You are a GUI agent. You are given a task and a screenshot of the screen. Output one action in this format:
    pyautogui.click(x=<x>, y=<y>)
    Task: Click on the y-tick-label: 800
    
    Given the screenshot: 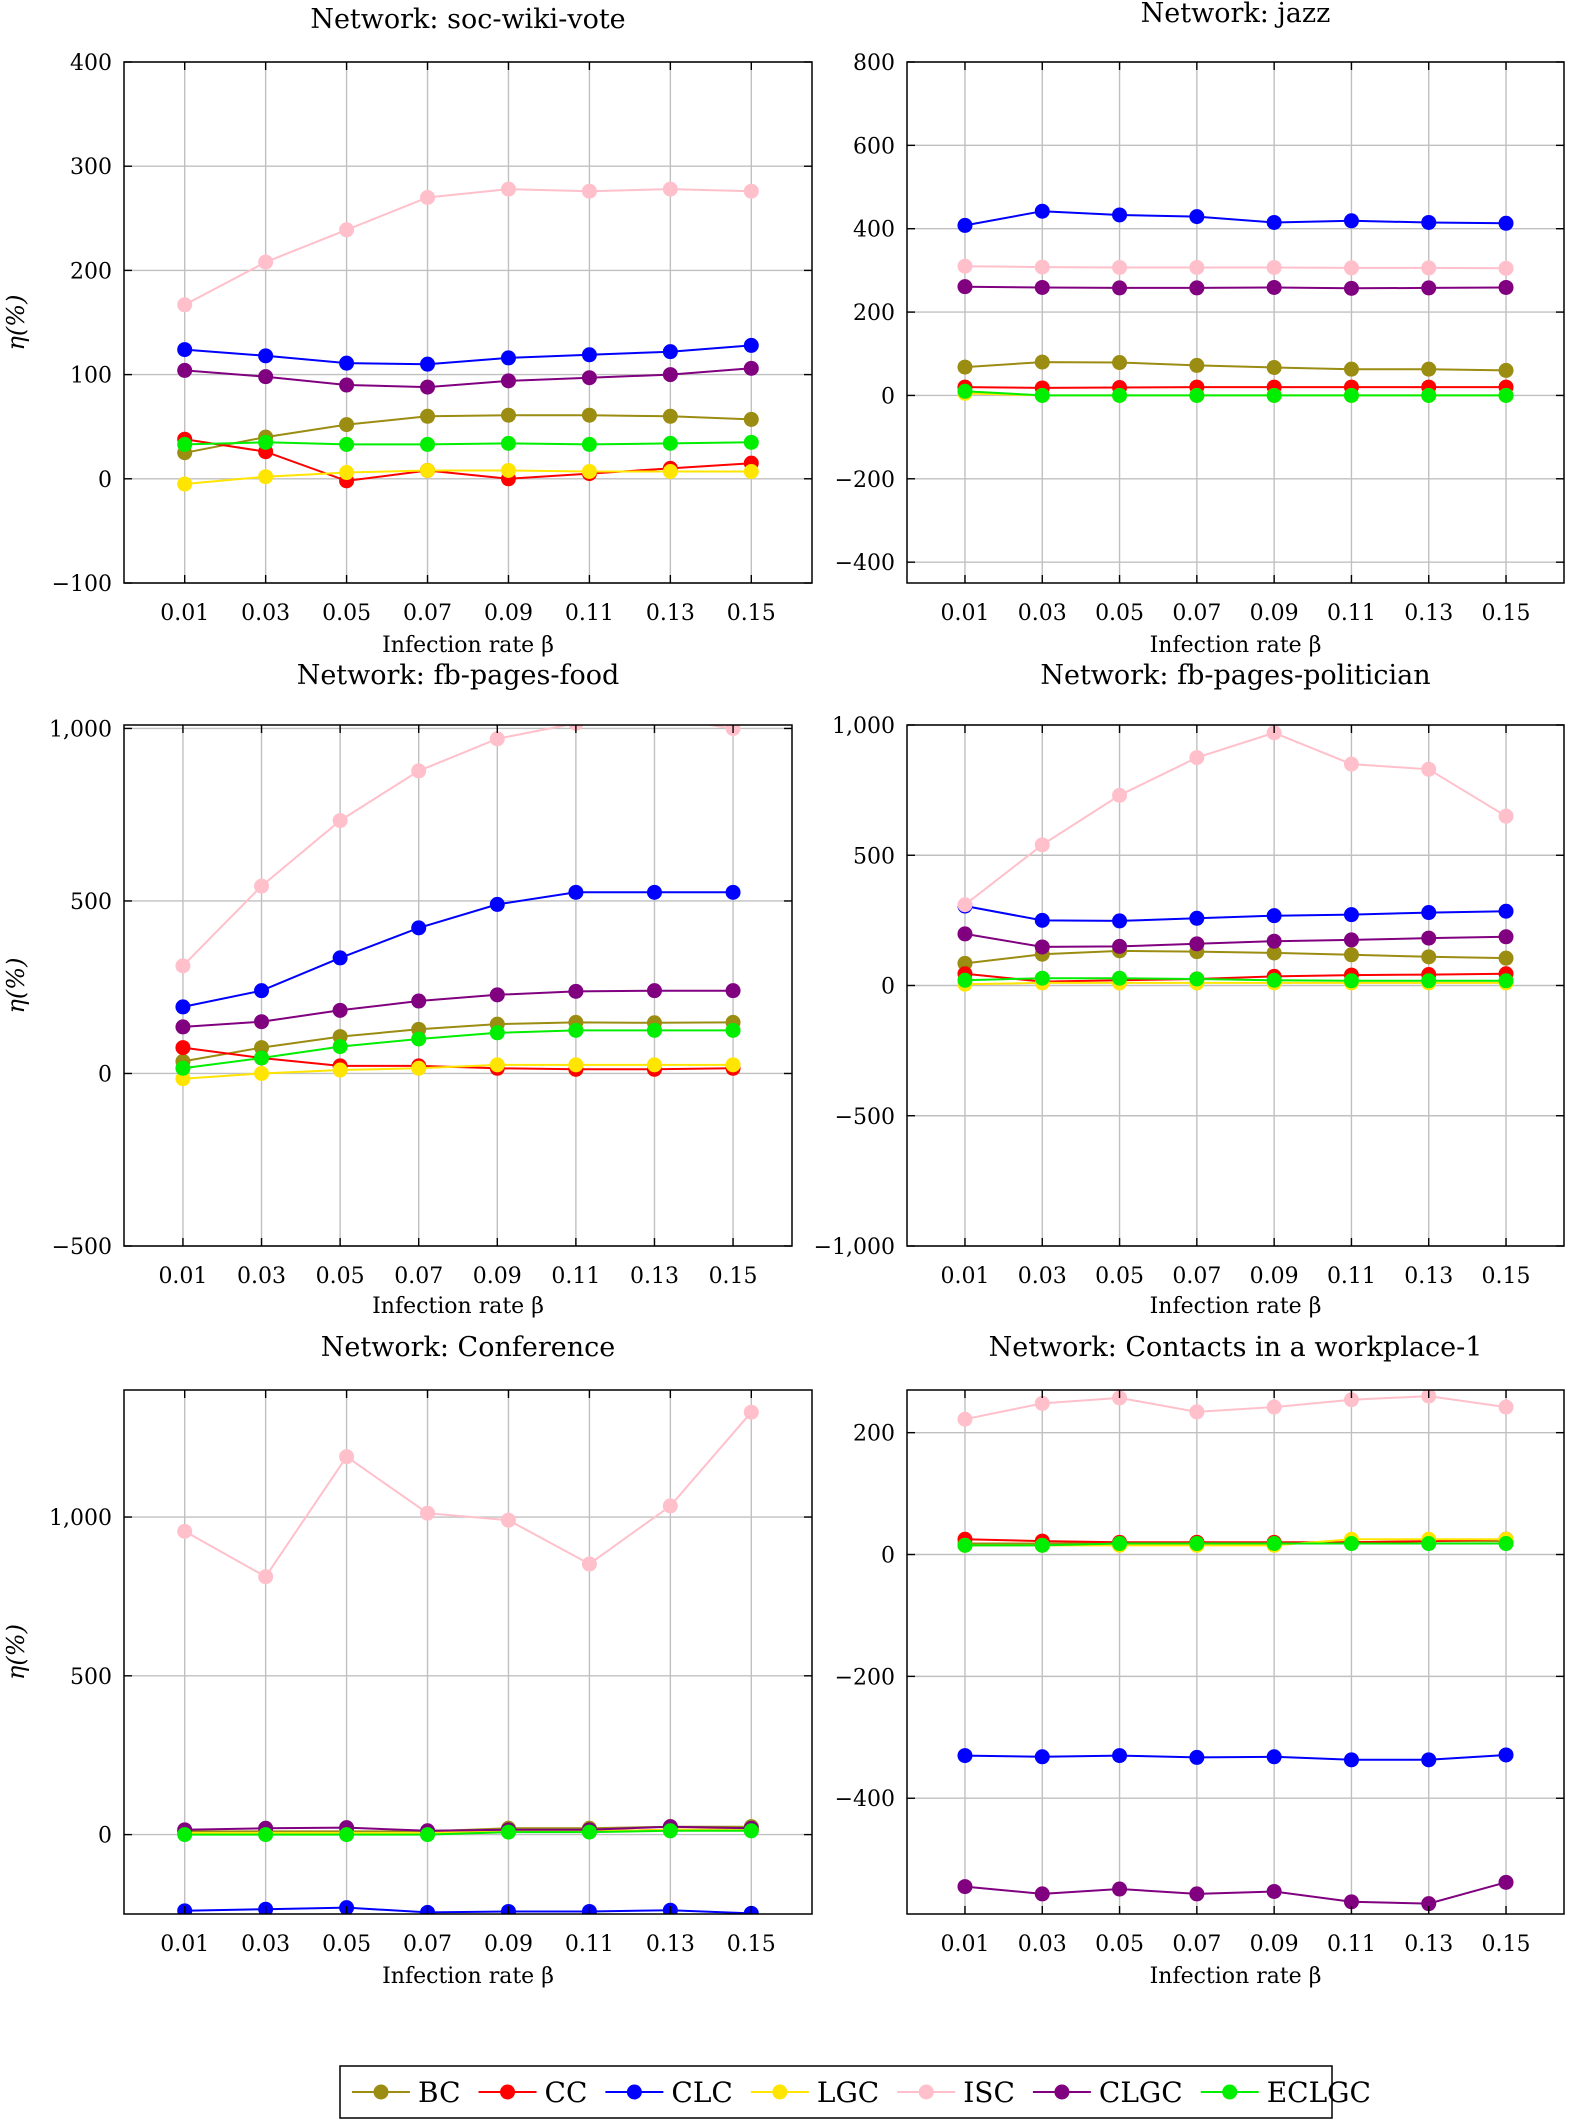 What is the action you would take?
    pyautogui.click(x=874, y=63)
    